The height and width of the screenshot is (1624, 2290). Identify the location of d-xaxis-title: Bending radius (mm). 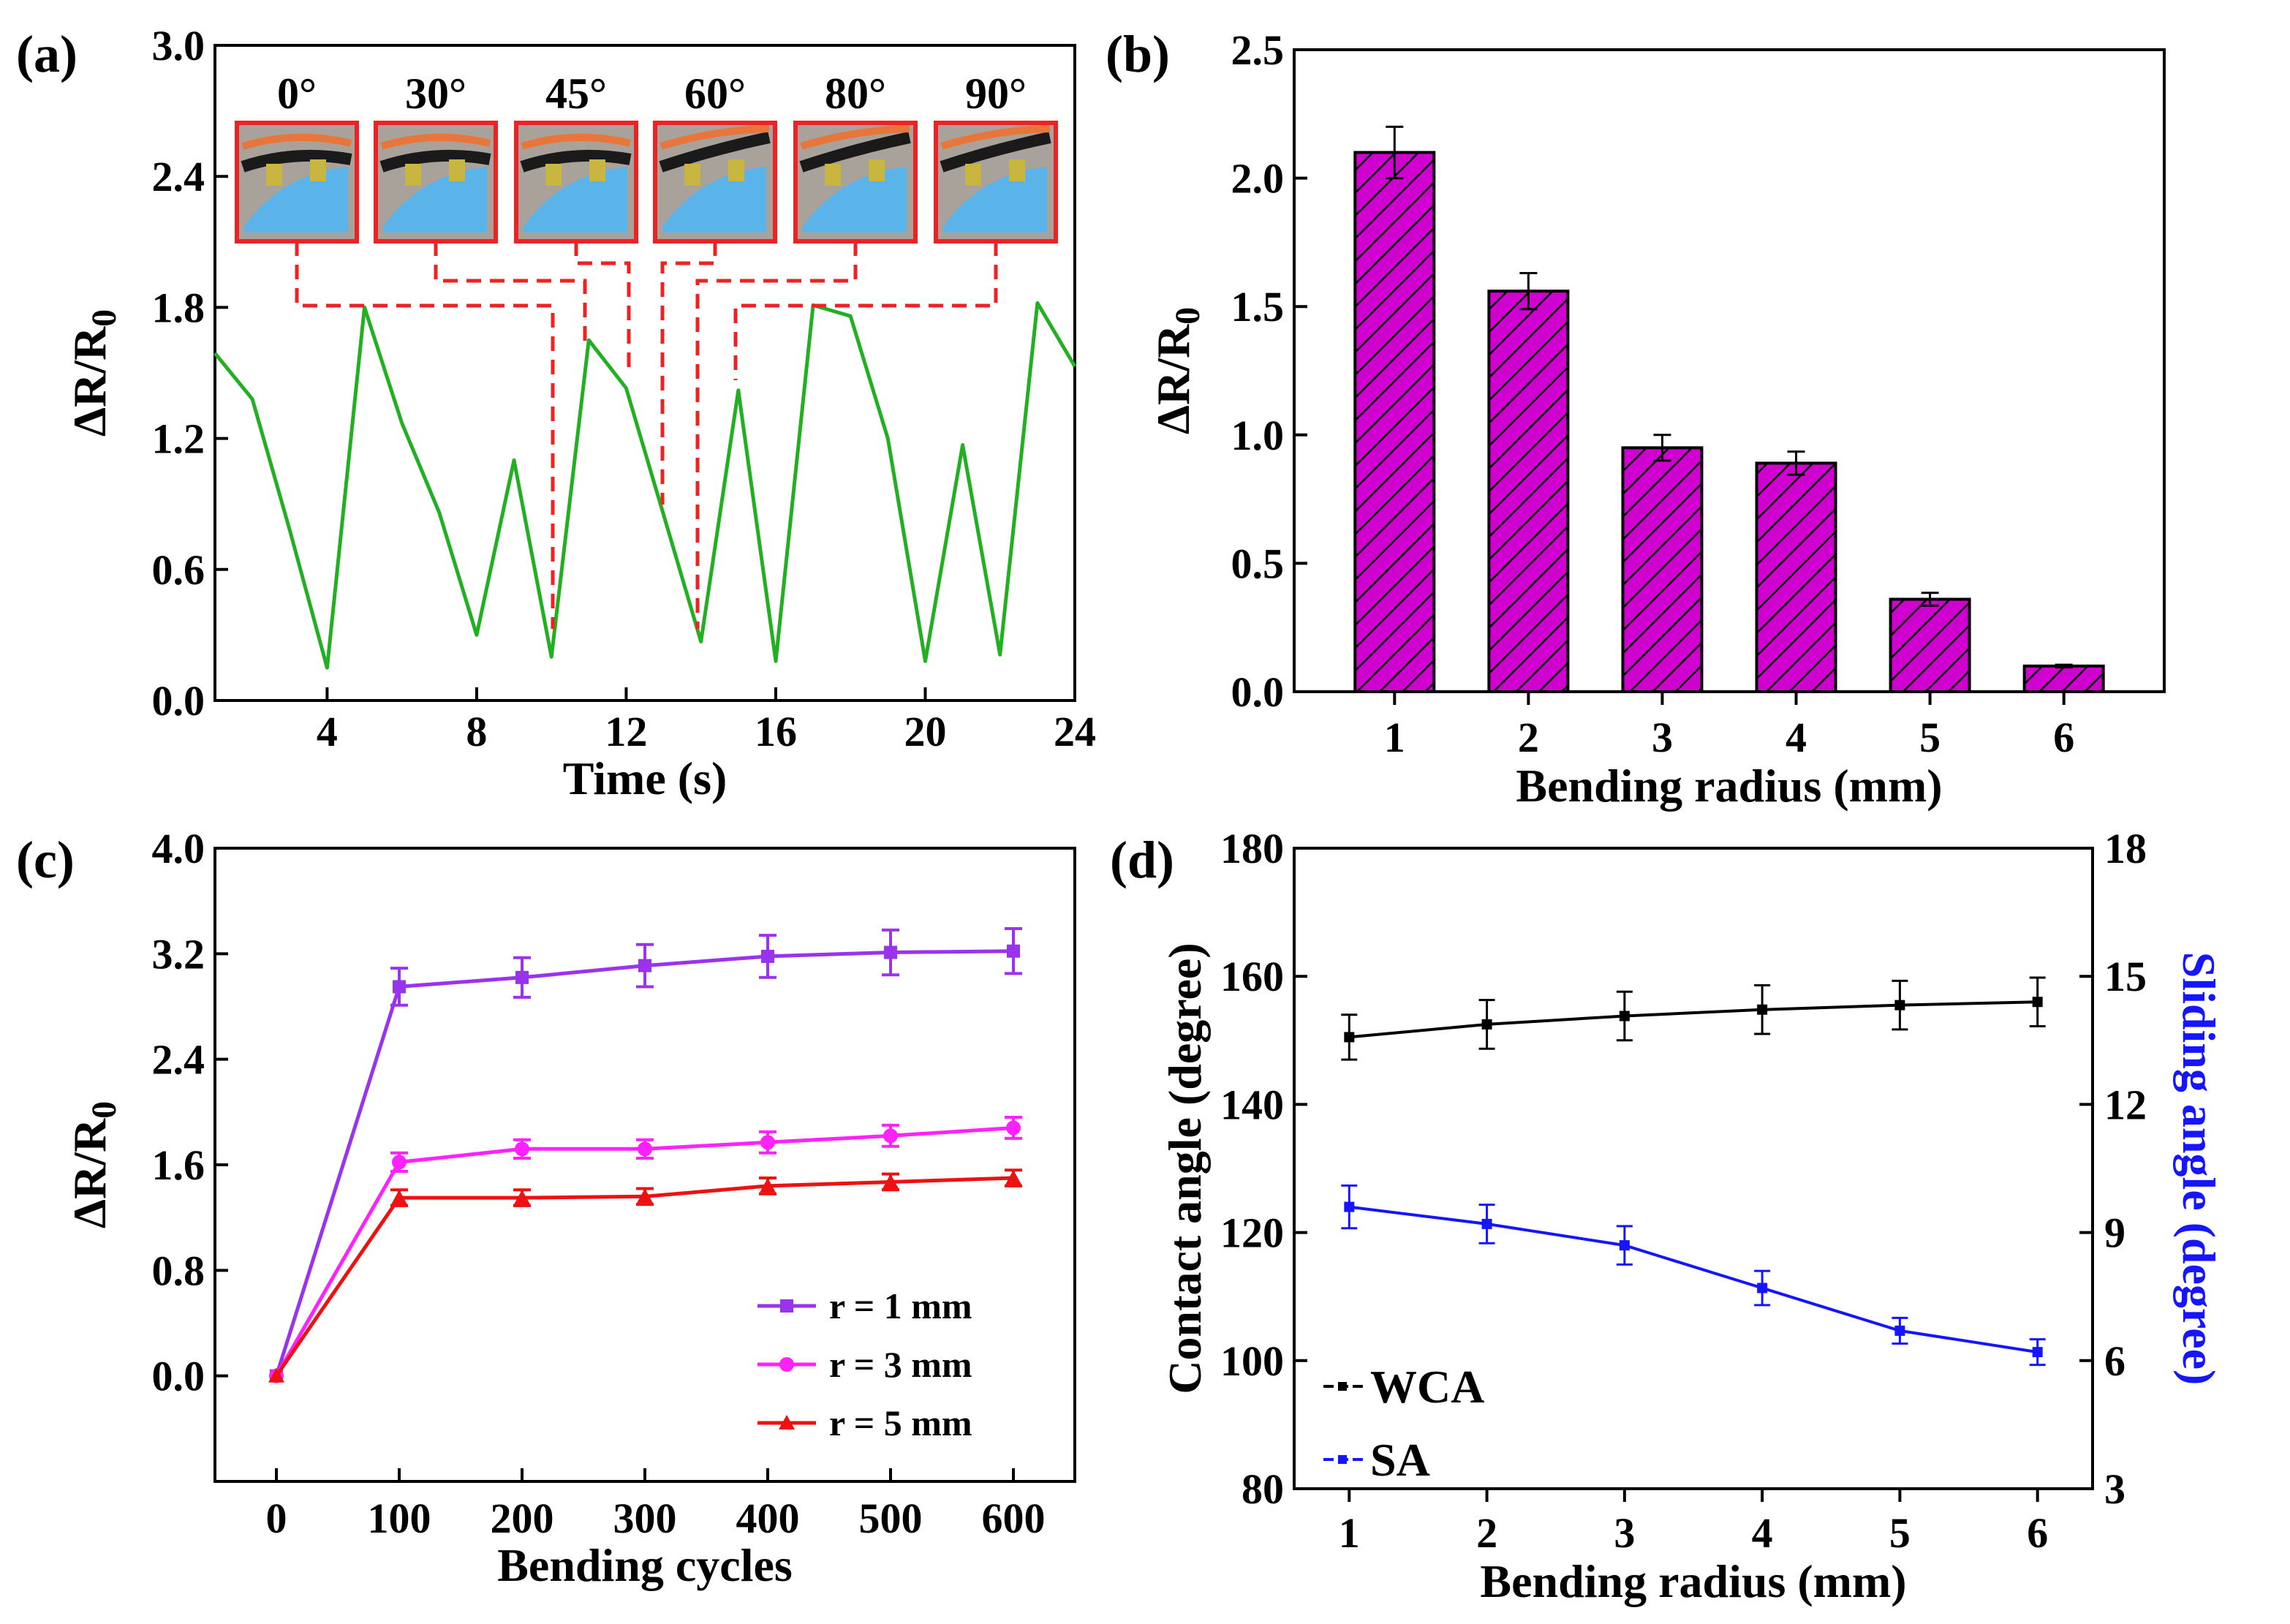
(1693, 1581).